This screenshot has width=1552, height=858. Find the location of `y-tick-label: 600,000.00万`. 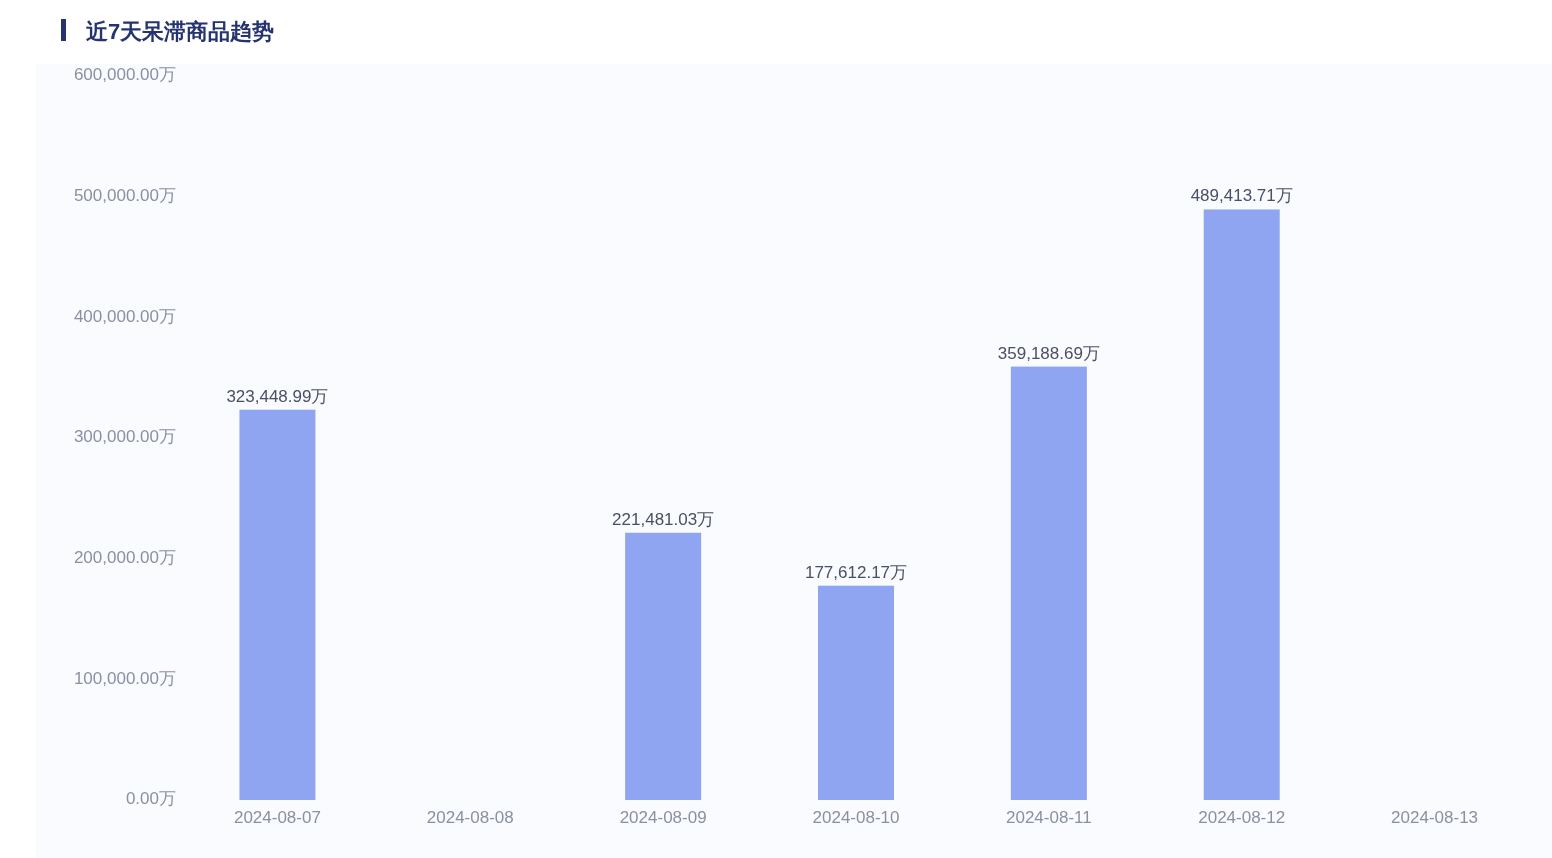

y-tick-label: 600,000.00万 is located at coordinates (124, 75).